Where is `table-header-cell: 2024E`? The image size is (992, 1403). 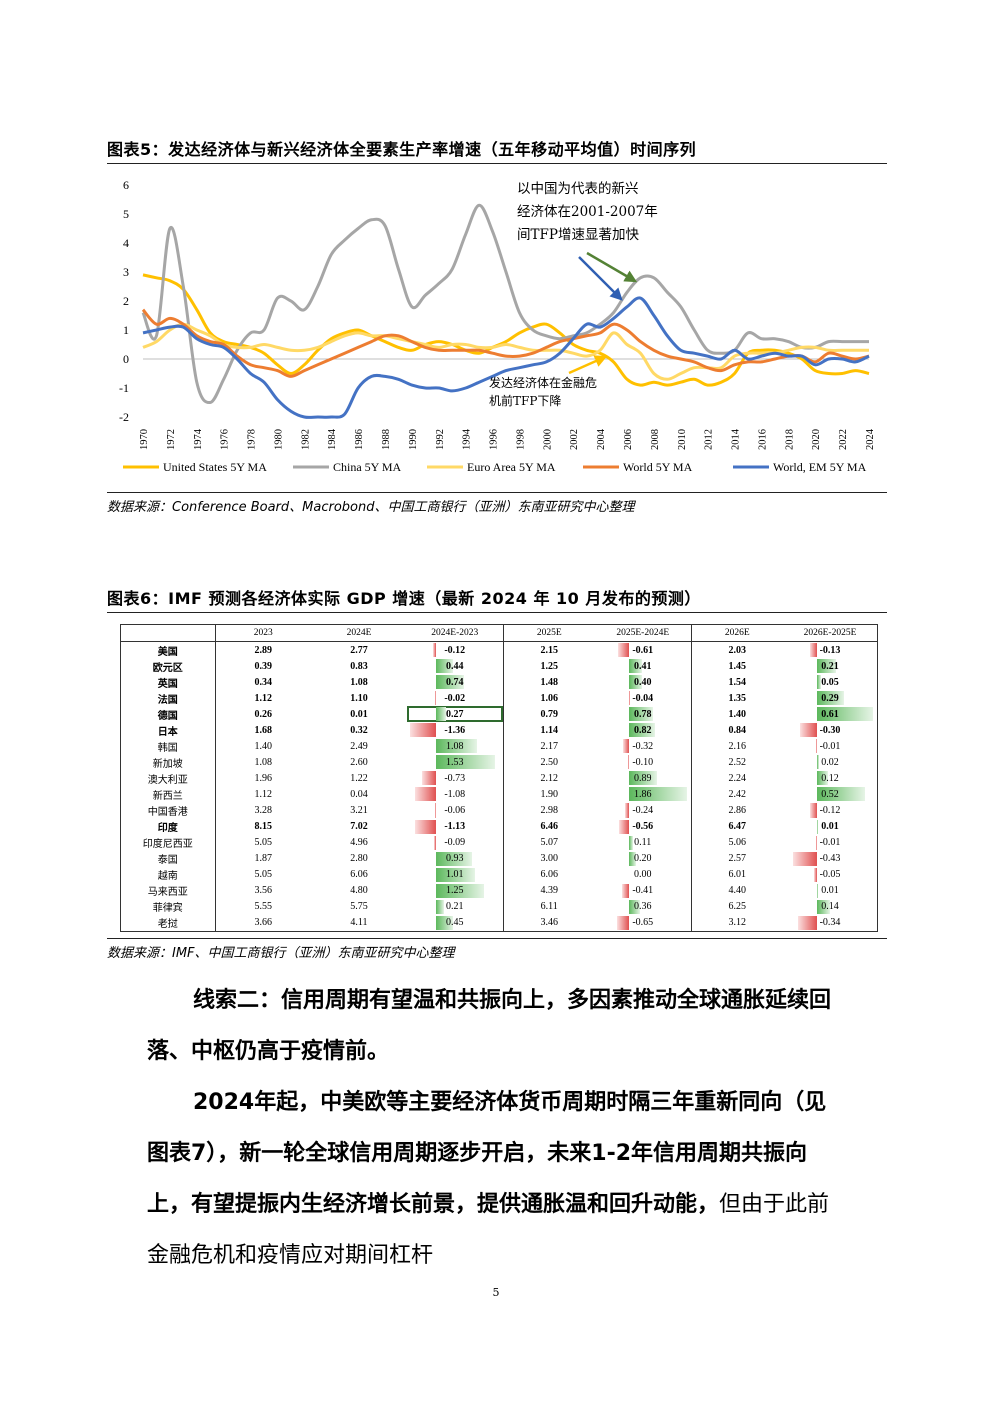 table-header-cell: 2024E is located at coordinates (359, 633).